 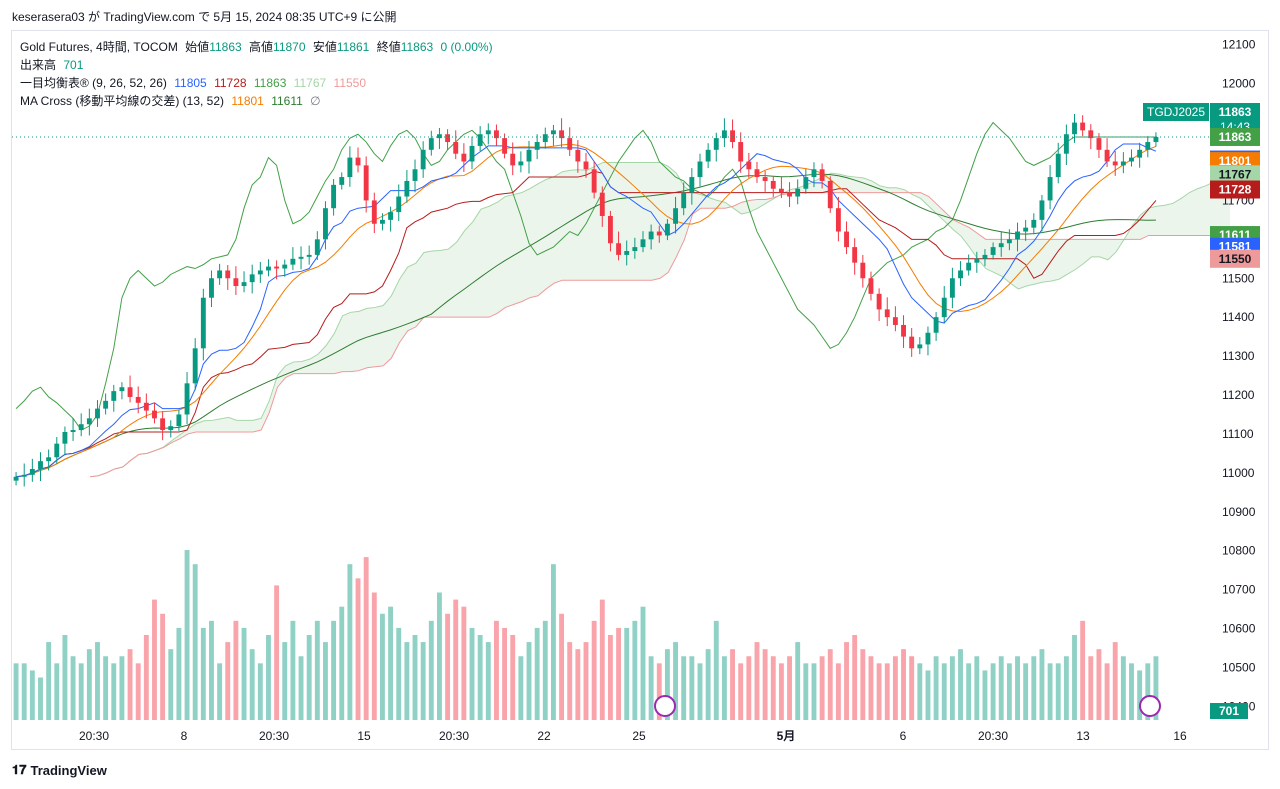 What do you see at coordinates (665, 706) in the screenshot?
I see `event-icon` at bounding box center [665, 706].